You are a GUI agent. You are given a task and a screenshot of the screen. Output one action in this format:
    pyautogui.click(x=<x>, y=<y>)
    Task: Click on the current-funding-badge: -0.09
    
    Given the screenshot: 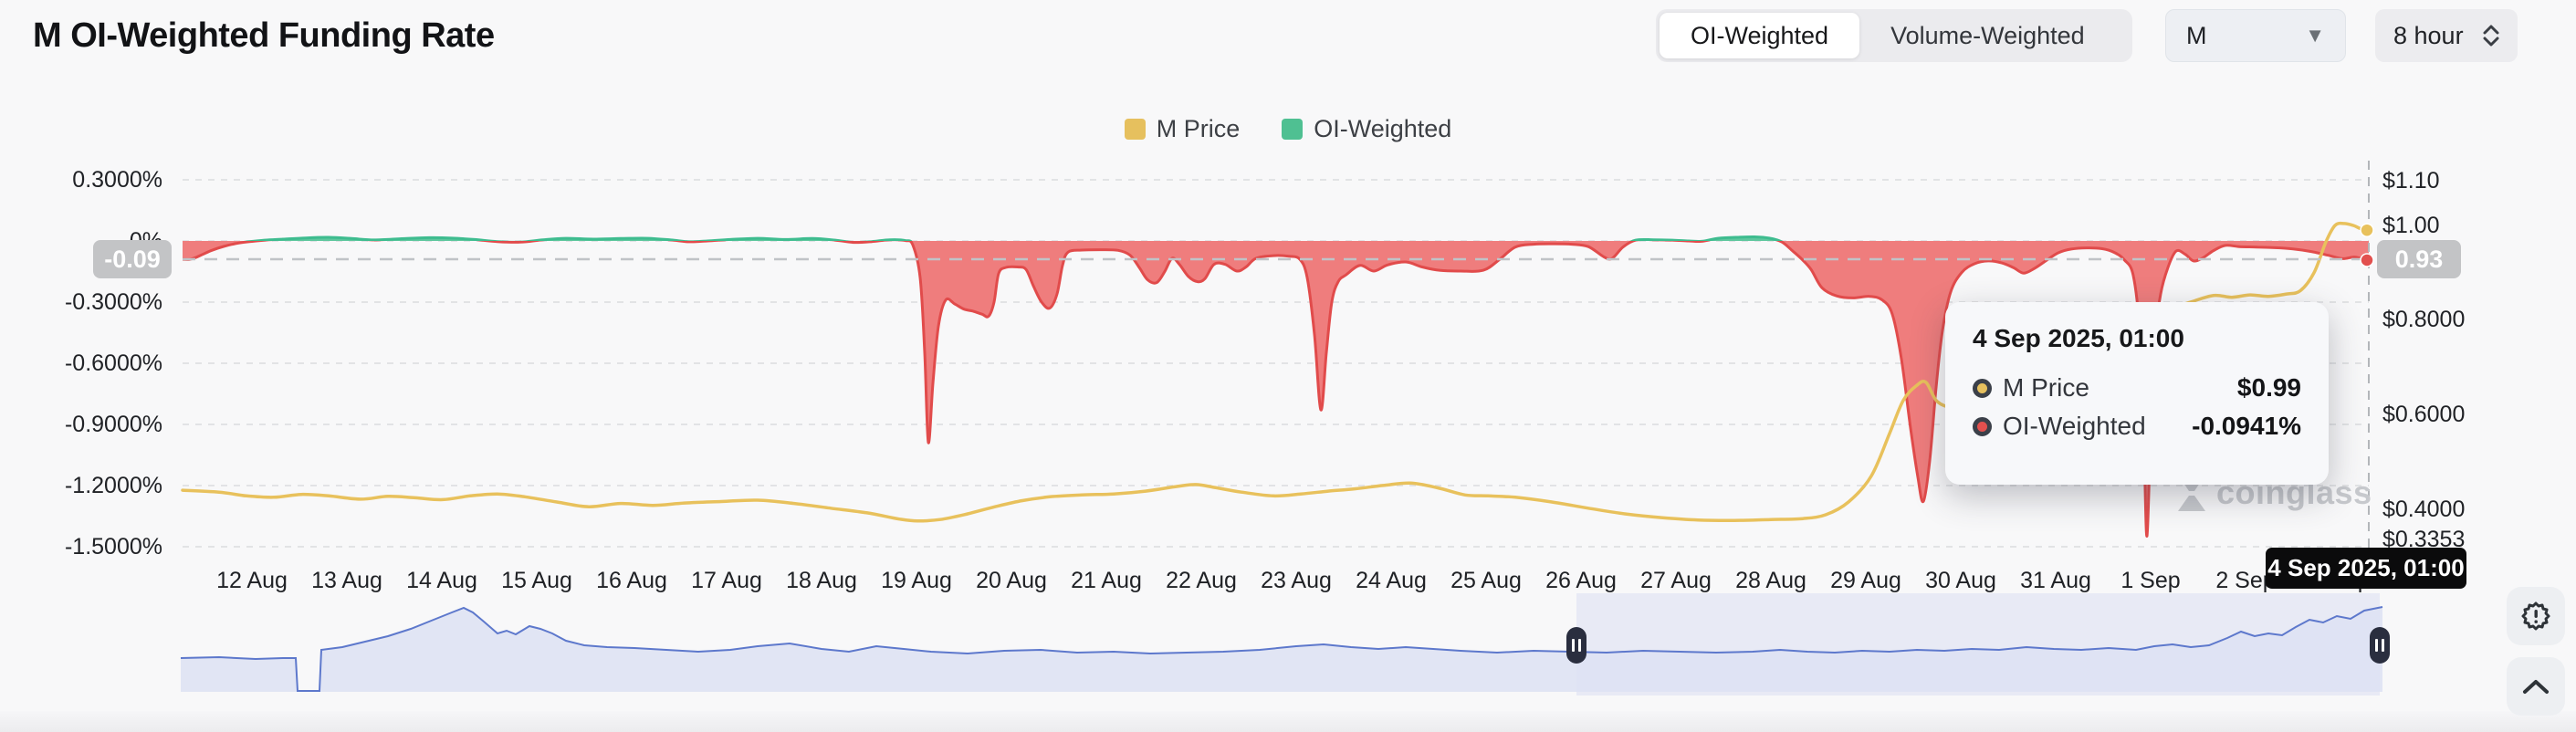 What is the action you would take?
    pyautogui.click(x=132, y=259)
    